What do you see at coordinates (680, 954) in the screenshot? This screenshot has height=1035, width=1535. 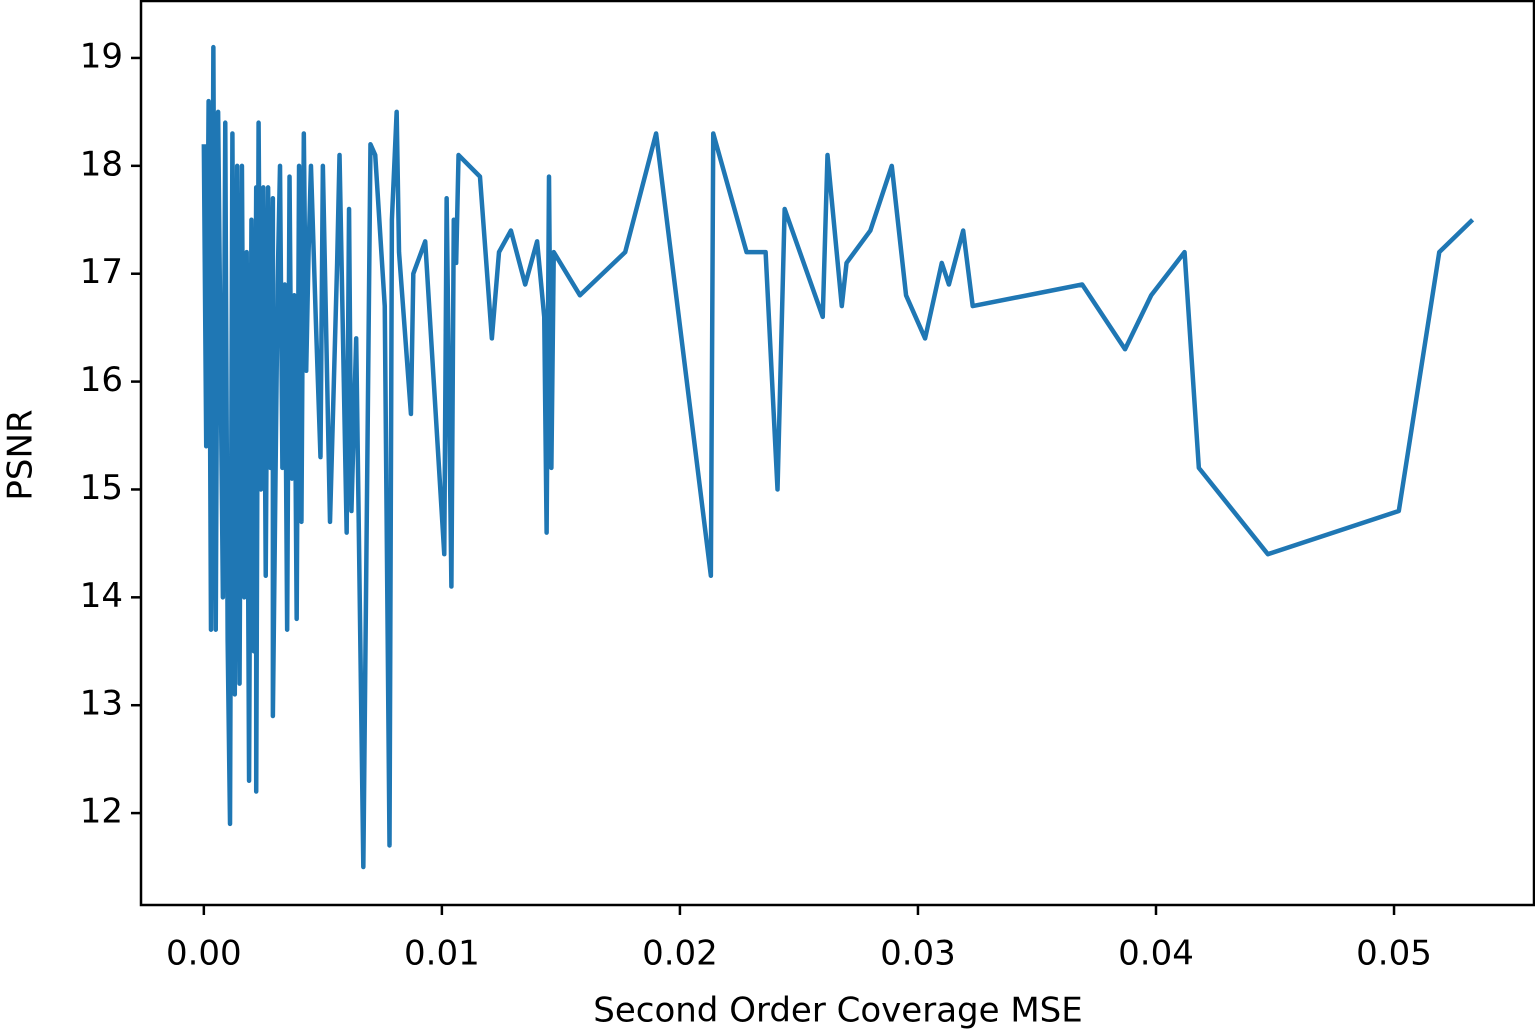 I see `x-tick-label: 0.02` at bounding box center [680, 954].